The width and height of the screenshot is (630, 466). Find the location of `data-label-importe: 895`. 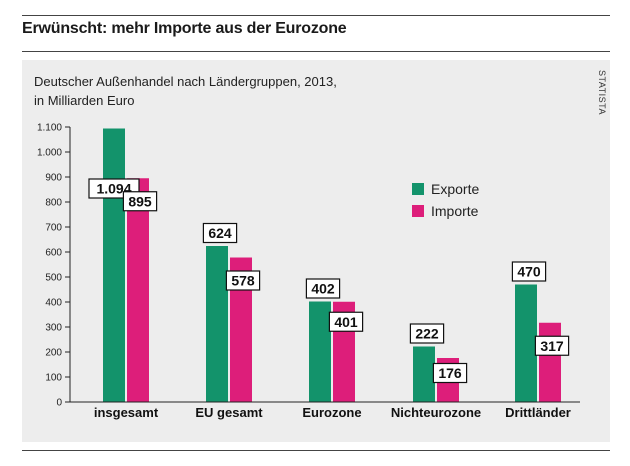

data-label-importe: 895 is located at coordinates (140, 201).